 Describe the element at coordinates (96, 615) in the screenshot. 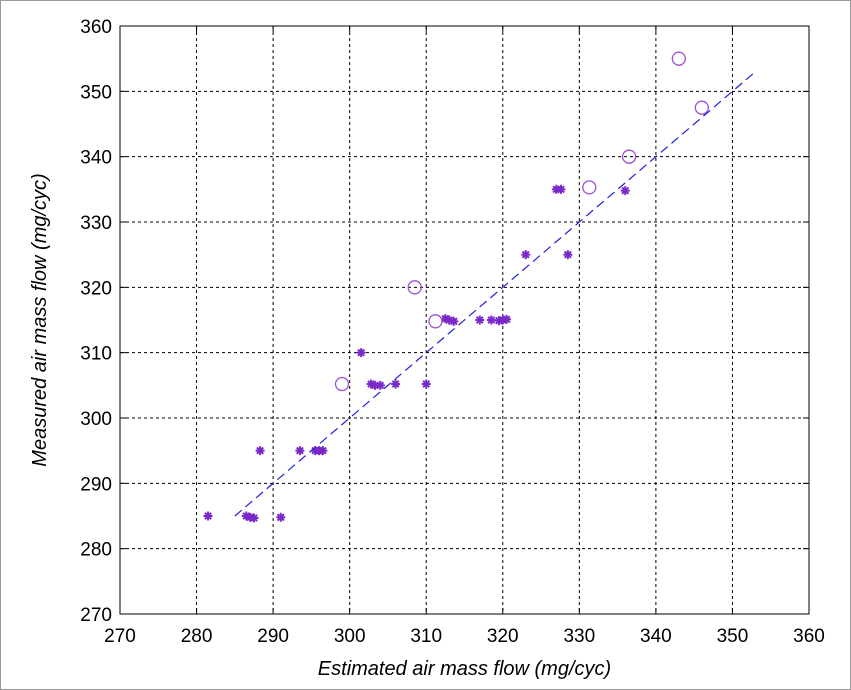

I see `y-tick-label: 270` at that location.